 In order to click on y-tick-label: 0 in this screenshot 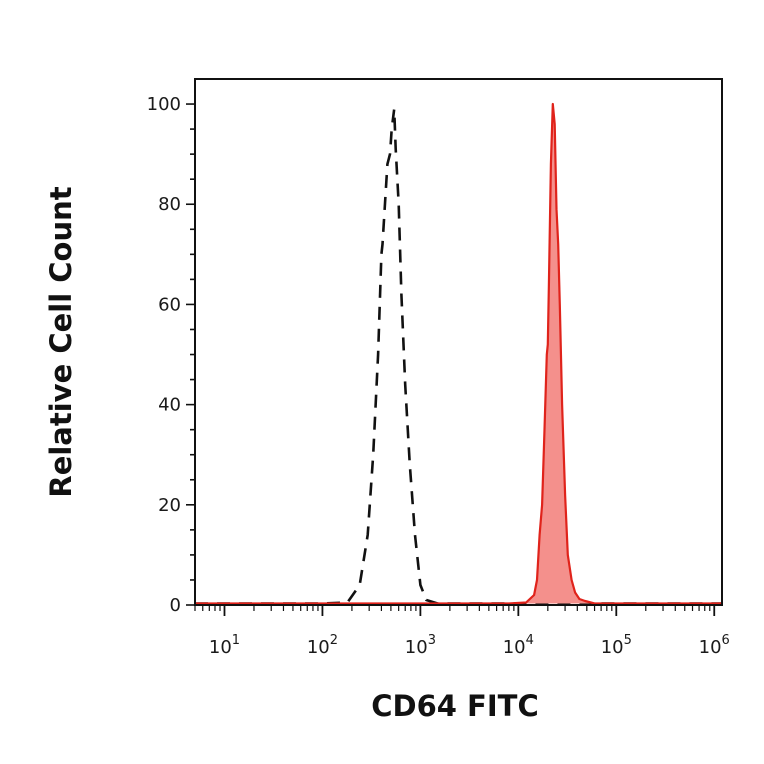, I will do `click(175, 605)`.